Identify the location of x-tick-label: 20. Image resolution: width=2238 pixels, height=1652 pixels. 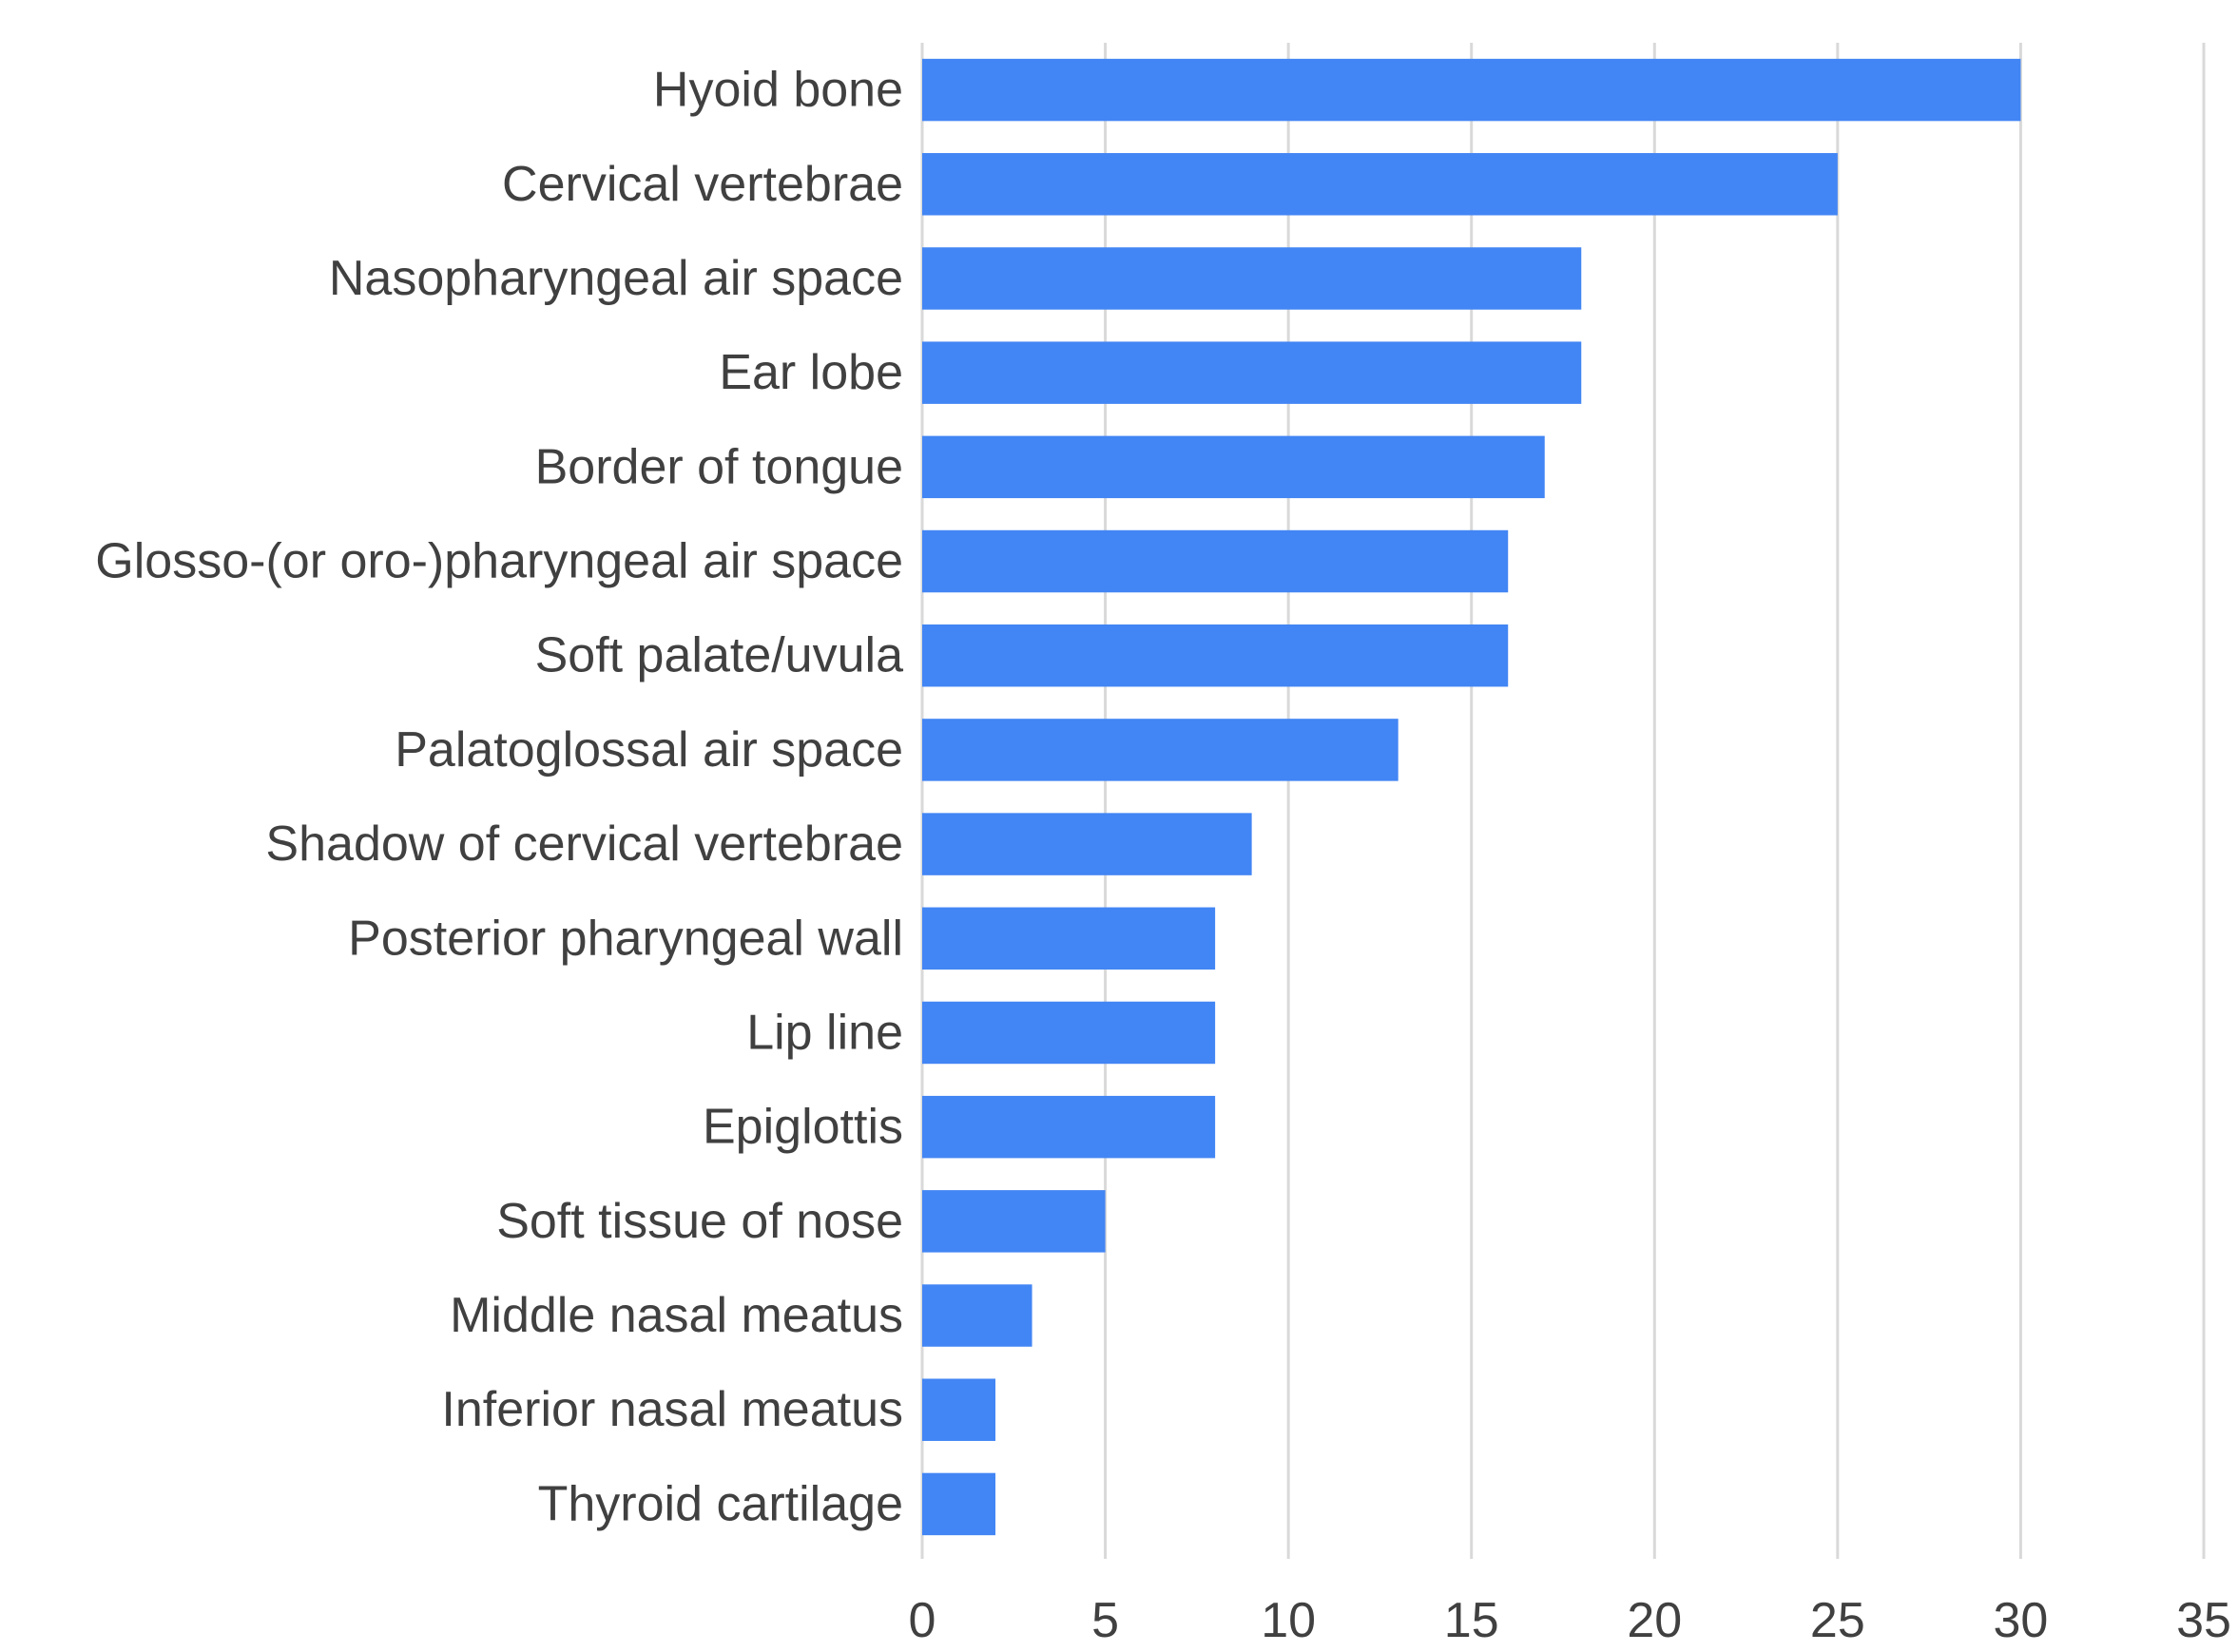
(1654, 1620).